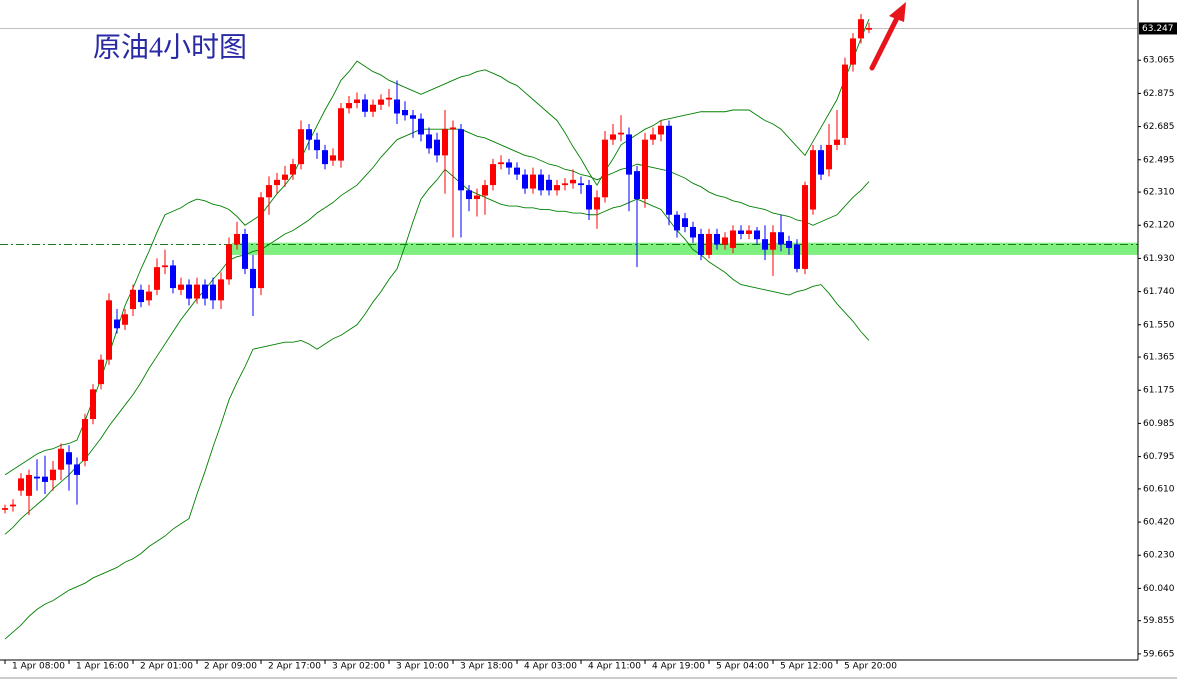 The height and width of the screenshot is (686, 1177). Describe the element at coordinates (1159, 457) in the screenshot. I see `y-tick-label: 60.795` at that location.